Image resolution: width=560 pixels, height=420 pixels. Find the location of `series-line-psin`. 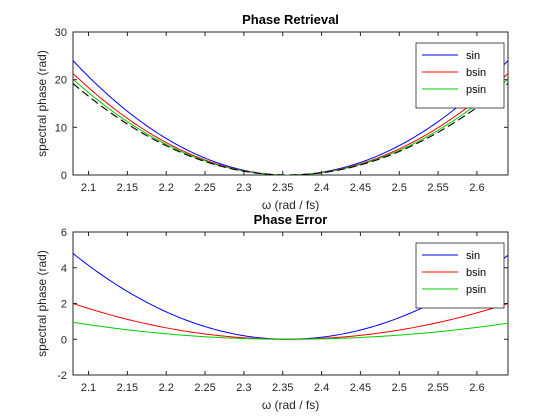

series-line-psin is located at coordinates (290, 330).